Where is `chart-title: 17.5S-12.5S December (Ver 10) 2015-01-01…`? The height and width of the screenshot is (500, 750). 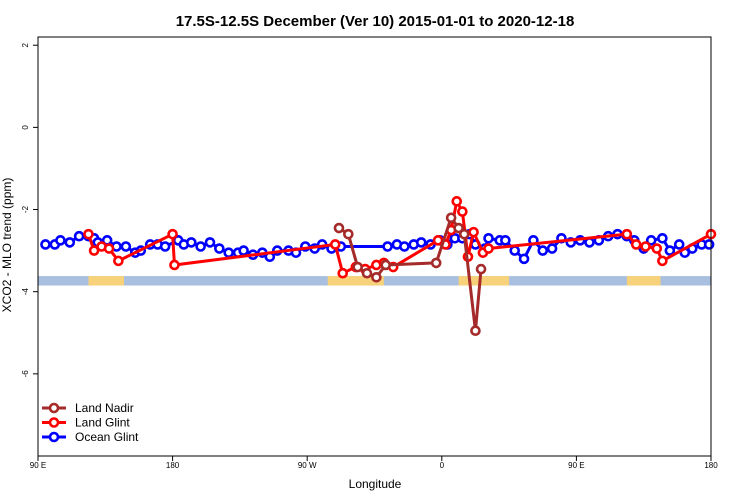 chart-title: 17.5S-12.5S December (Ver 10) 2015-01-01… is located at coordinates (375, 21).